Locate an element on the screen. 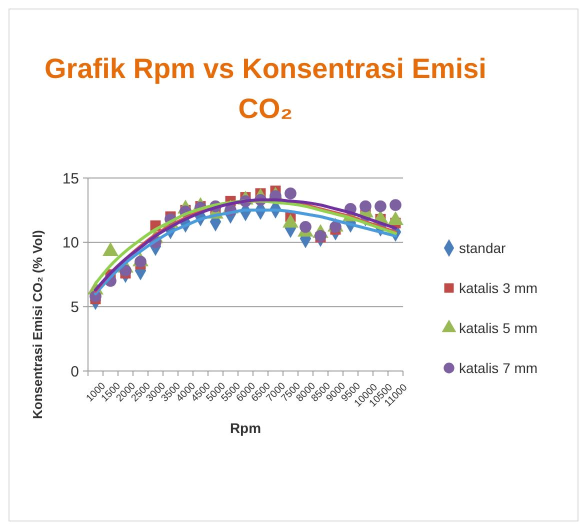 The height and width of the screenshot is (530, 587). legend-label: standar is located at coordinates (482, 248).